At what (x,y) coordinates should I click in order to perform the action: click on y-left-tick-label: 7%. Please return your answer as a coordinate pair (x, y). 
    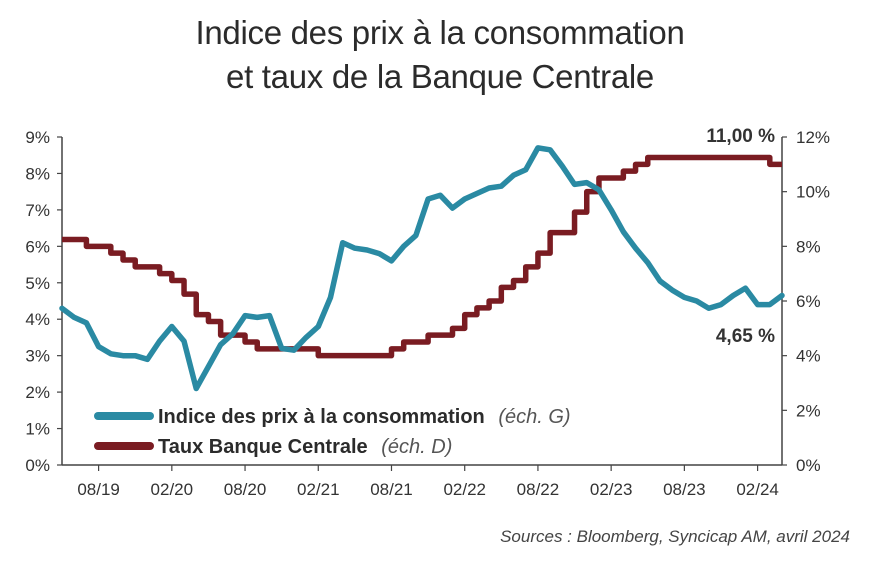
    Looking at the image, I should click on (37, 210).